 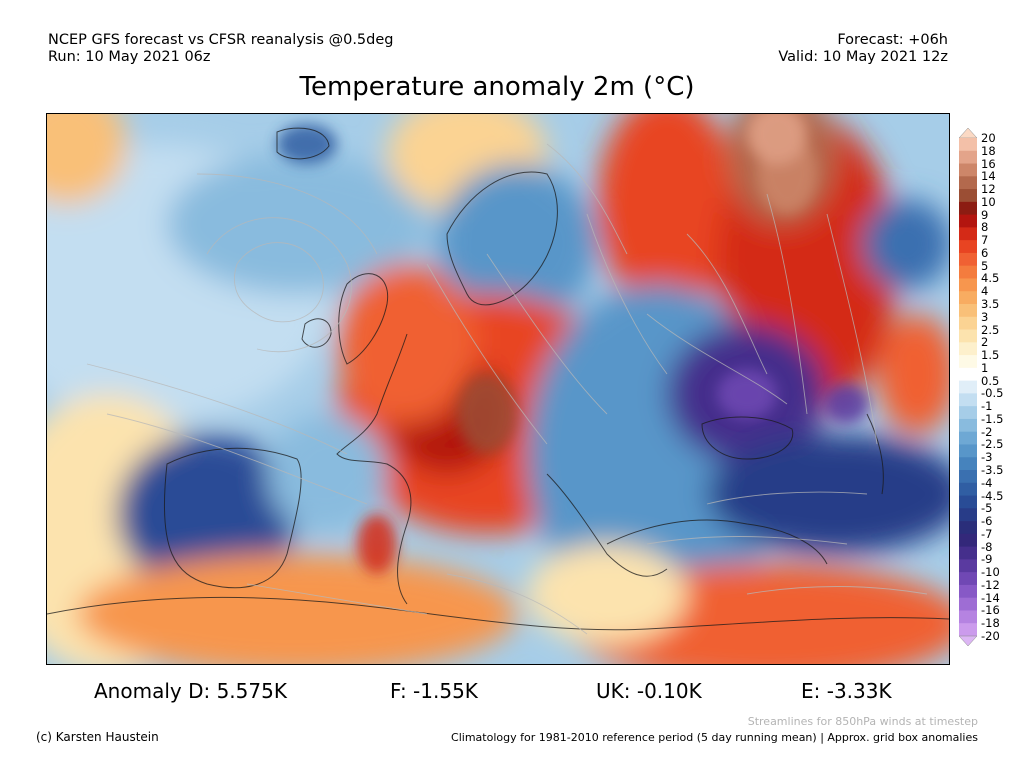 What do you see at coordinates (987, 457) in the screenshot?
I see `scale-tick-label: -3` at bounding box center [987, 457].